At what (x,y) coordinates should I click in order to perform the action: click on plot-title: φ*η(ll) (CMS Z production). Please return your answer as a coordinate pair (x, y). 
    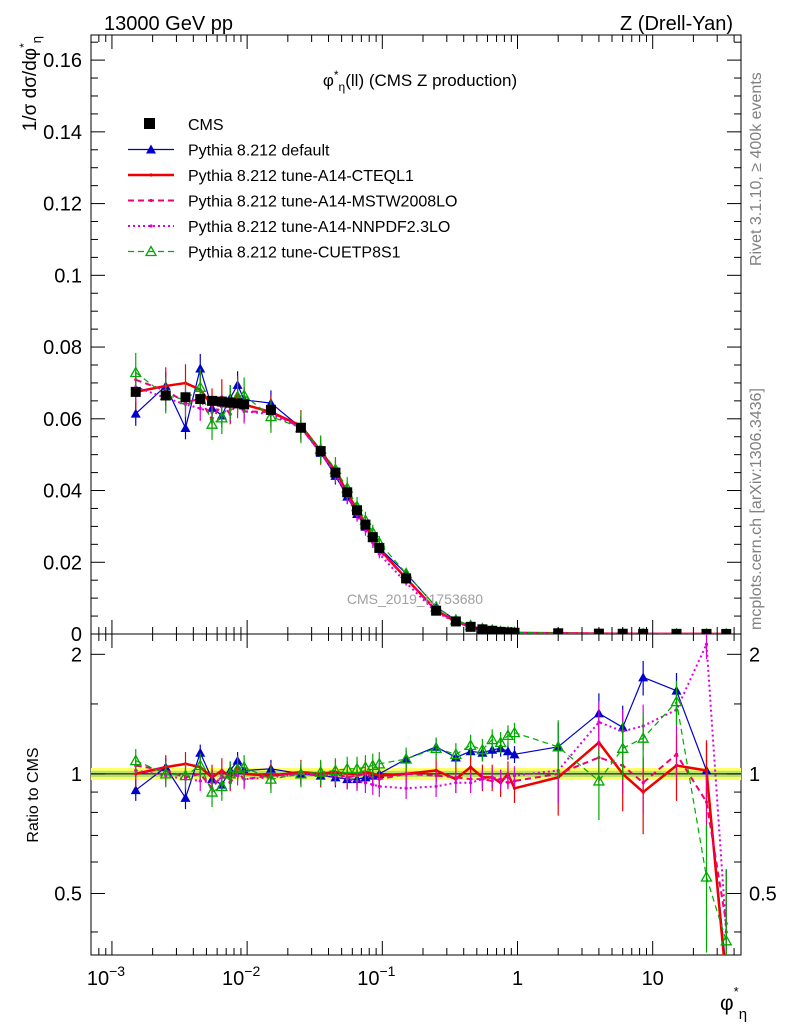
    Looking at the image, I should click on (420, 81).